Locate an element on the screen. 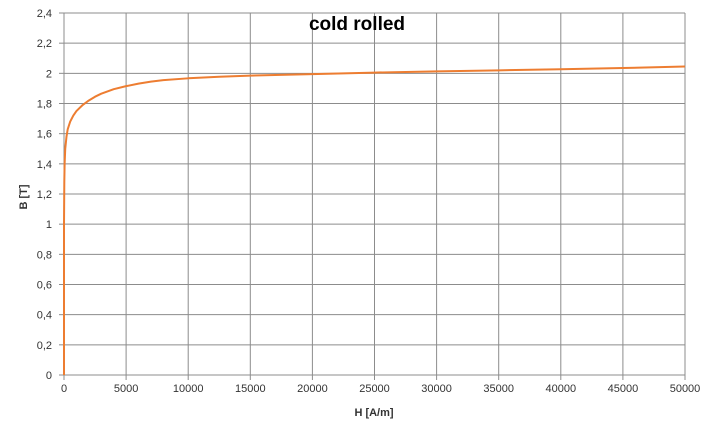 The height and width of the screenshot is (436, 716). x-axis-title: H [A/m] is located at coordinates (373, 413).